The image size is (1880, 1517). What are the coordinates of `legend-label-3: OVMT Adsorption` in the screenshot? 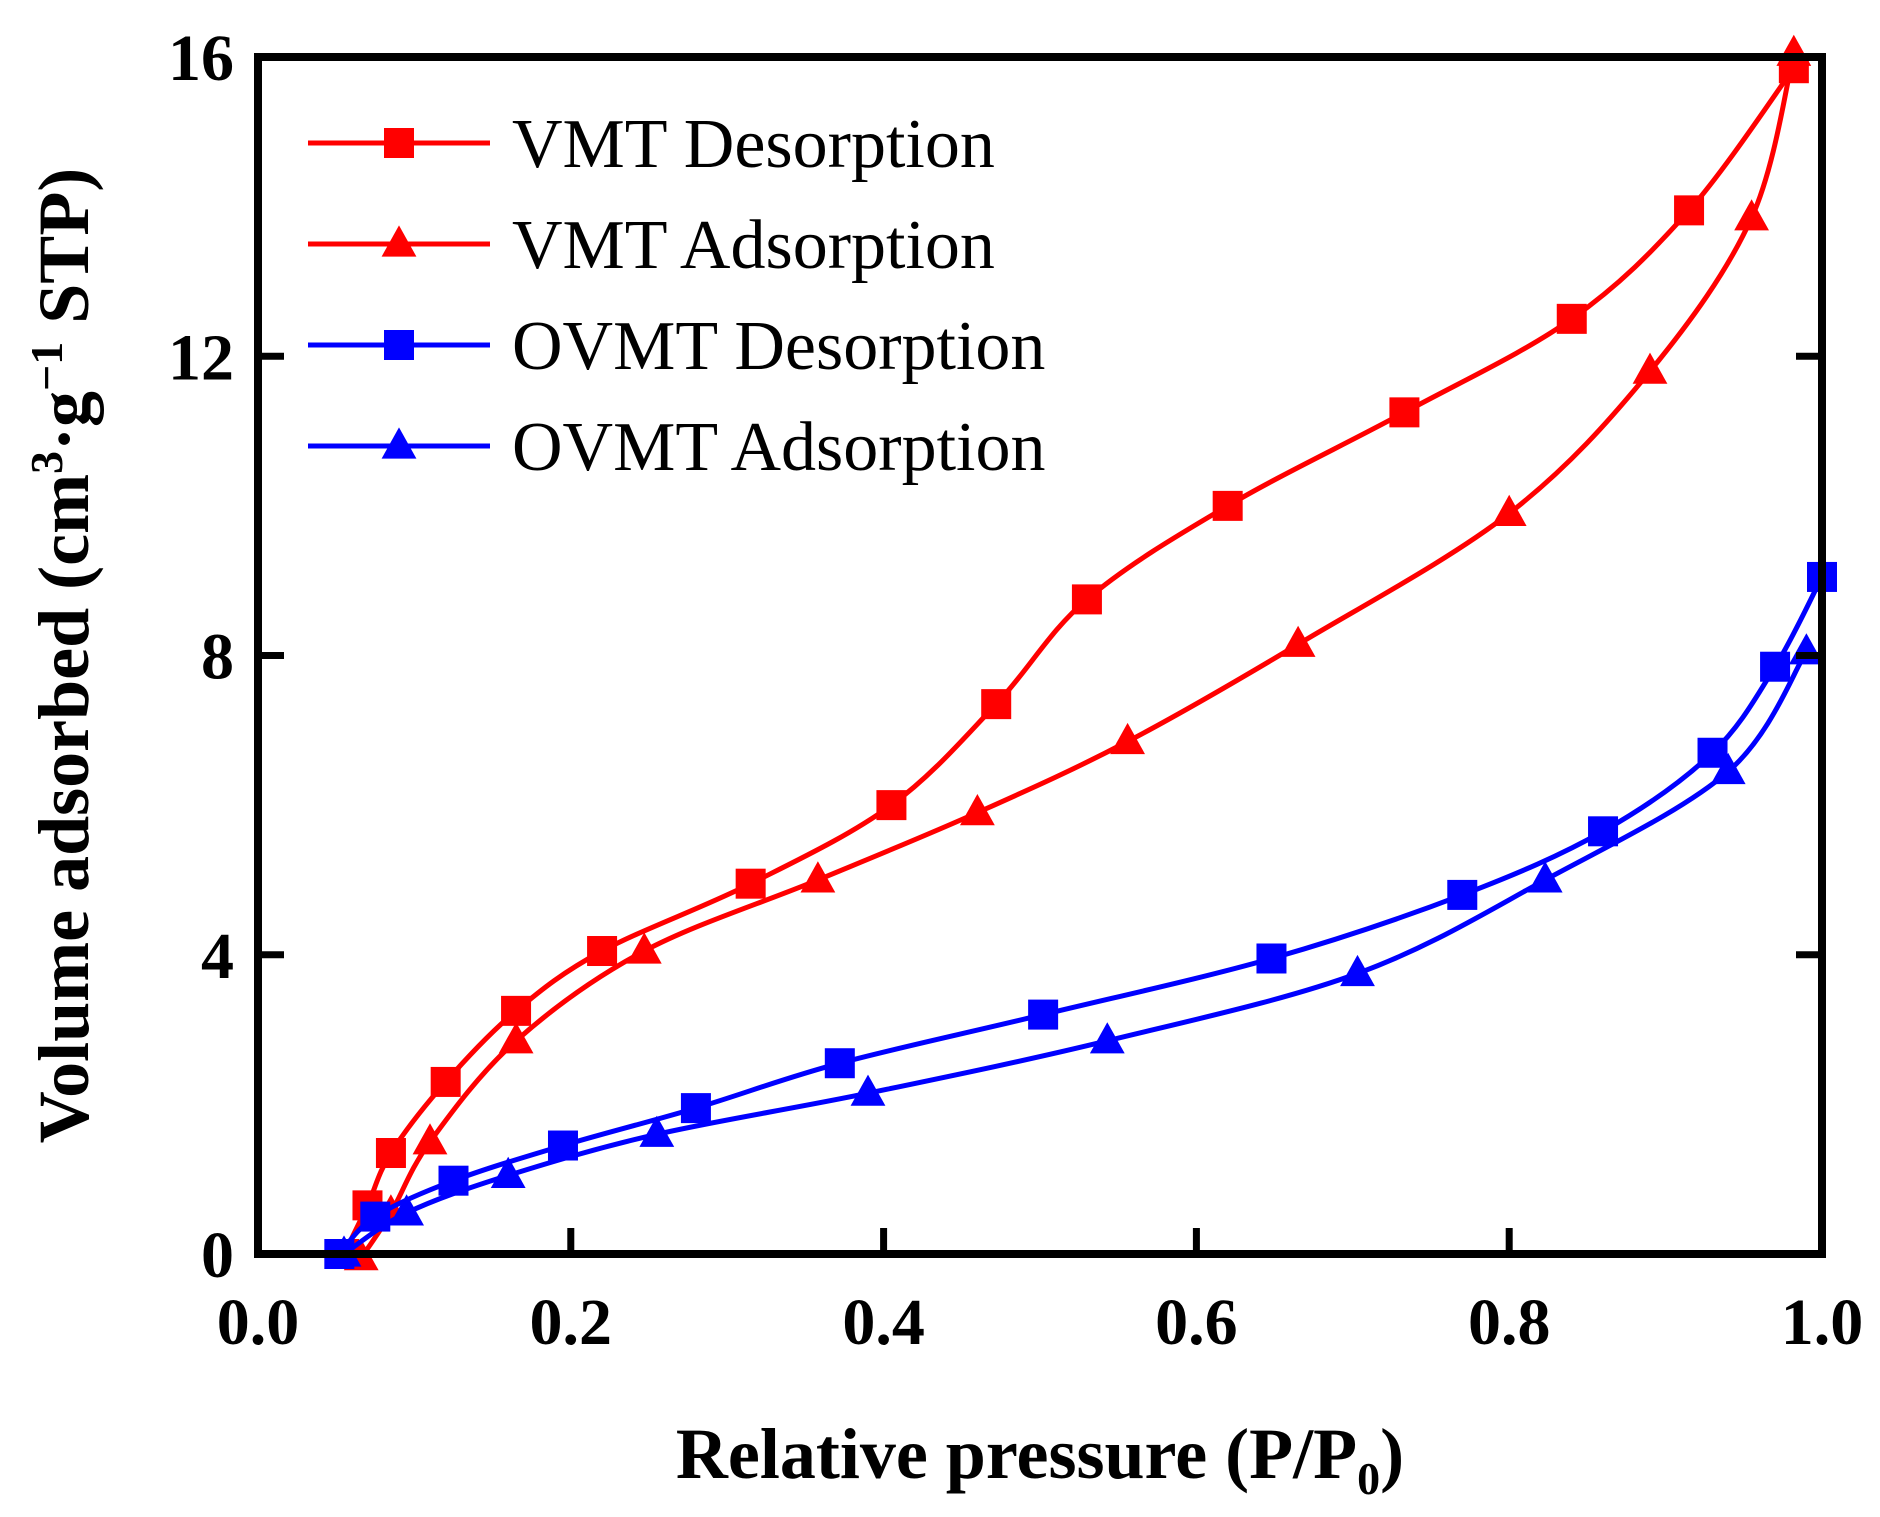 It's located at (778, 447).